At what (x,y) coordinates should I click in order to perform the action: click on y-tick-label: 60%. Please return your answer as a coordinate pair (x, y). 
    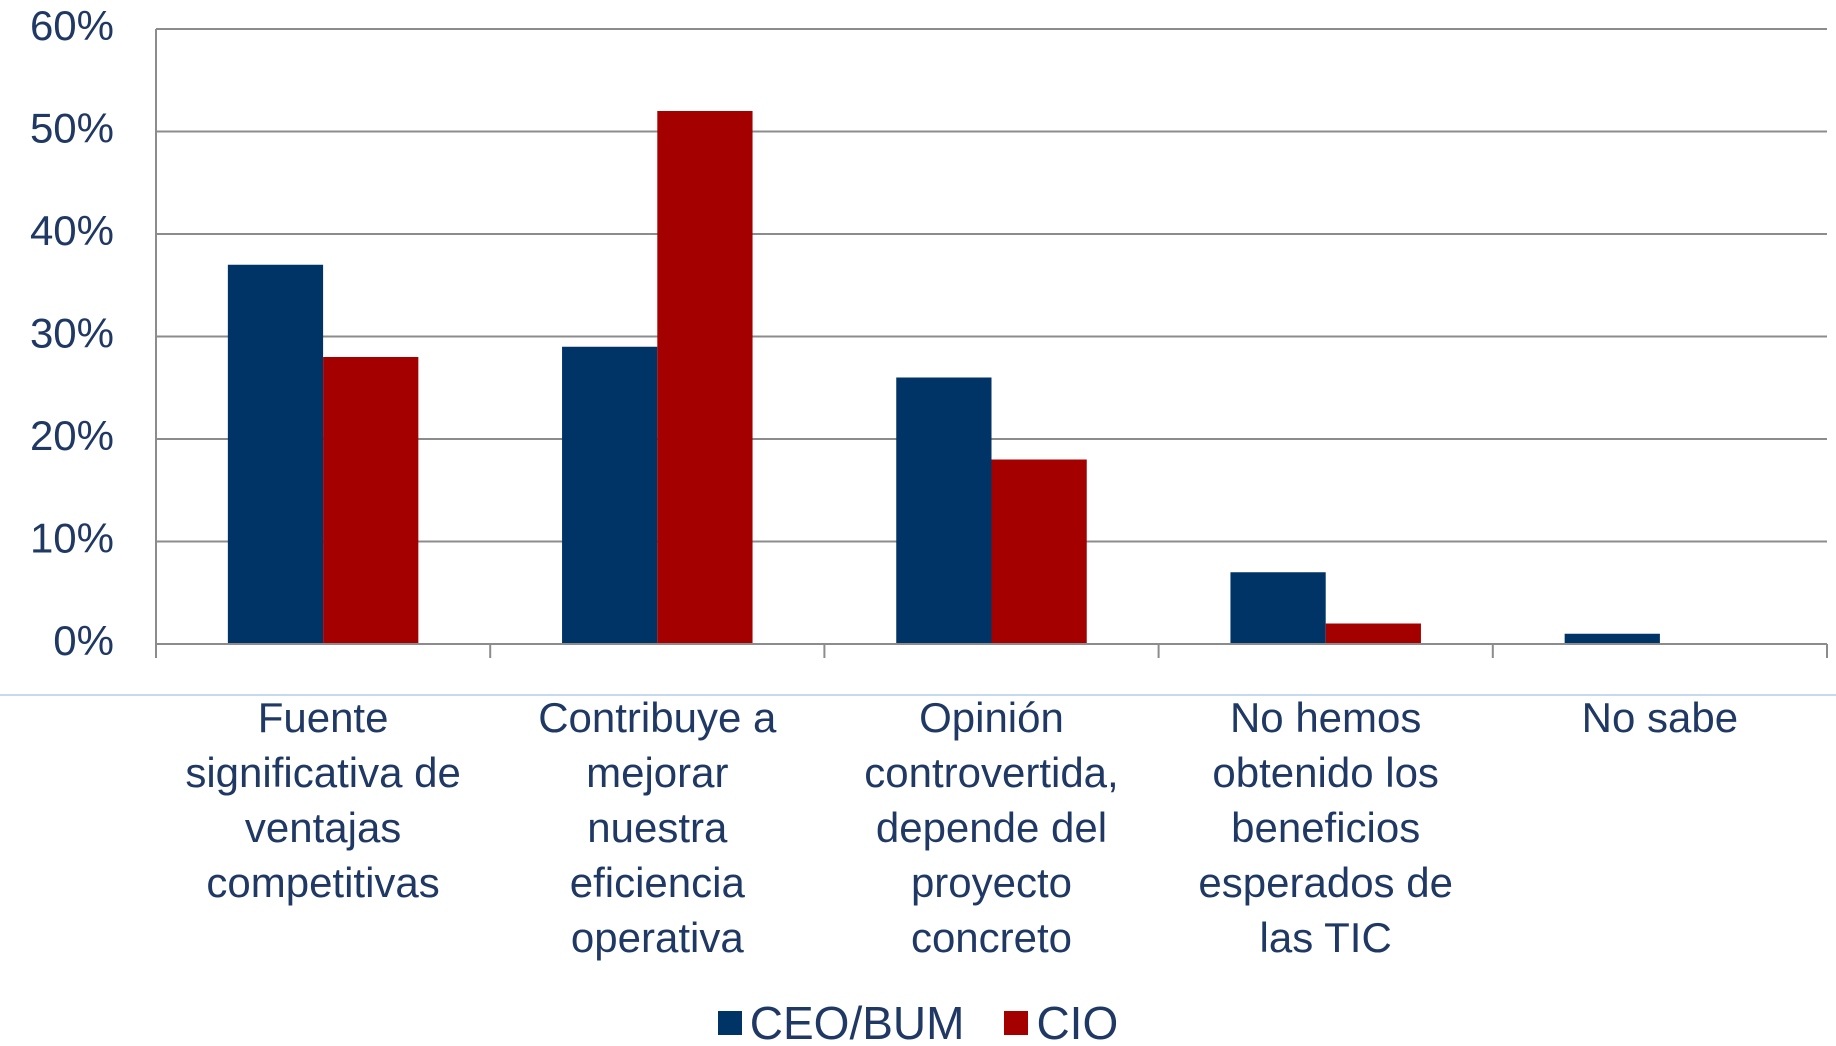
    Looking at the image, I should click on (72, 25).